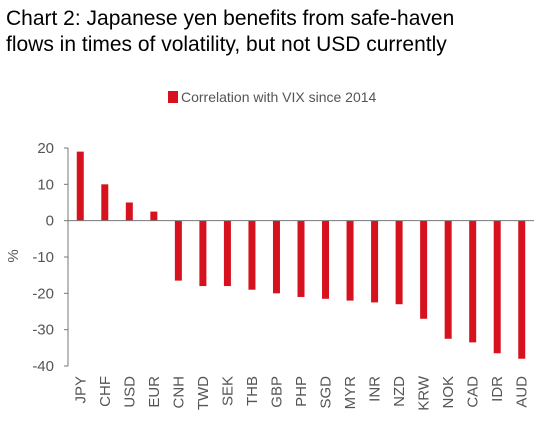 This screenshot has width=544, height=428. I want to click on bar-php, so click(301, 258).